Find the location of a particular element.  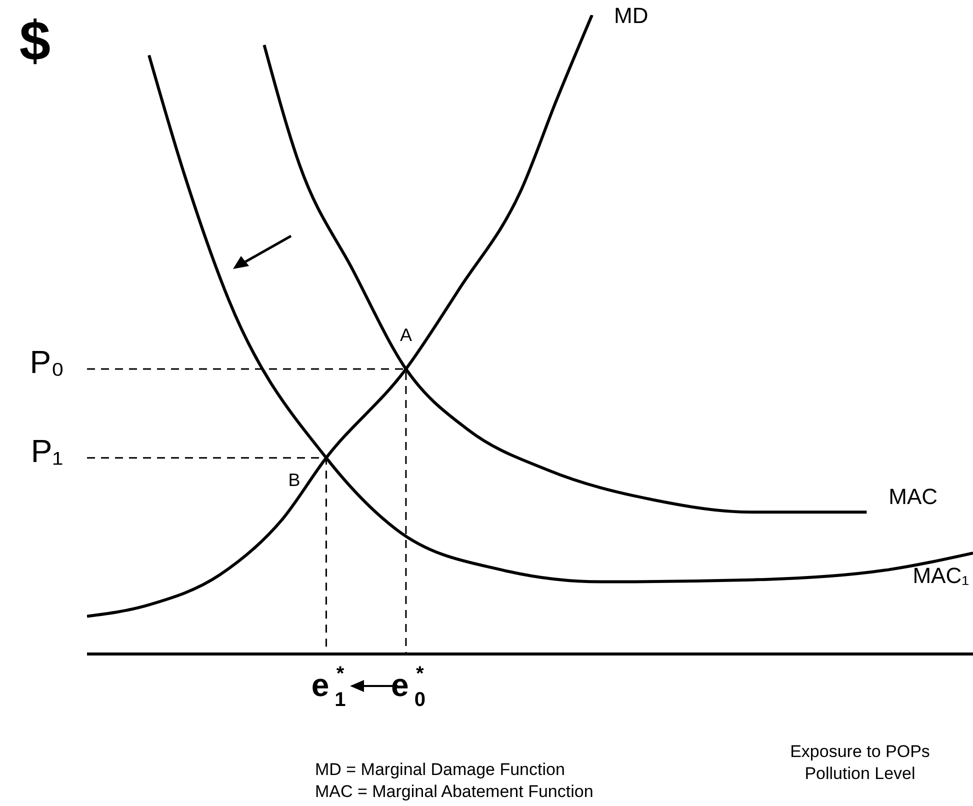

annotation: A is located at coordinates (406, 335).